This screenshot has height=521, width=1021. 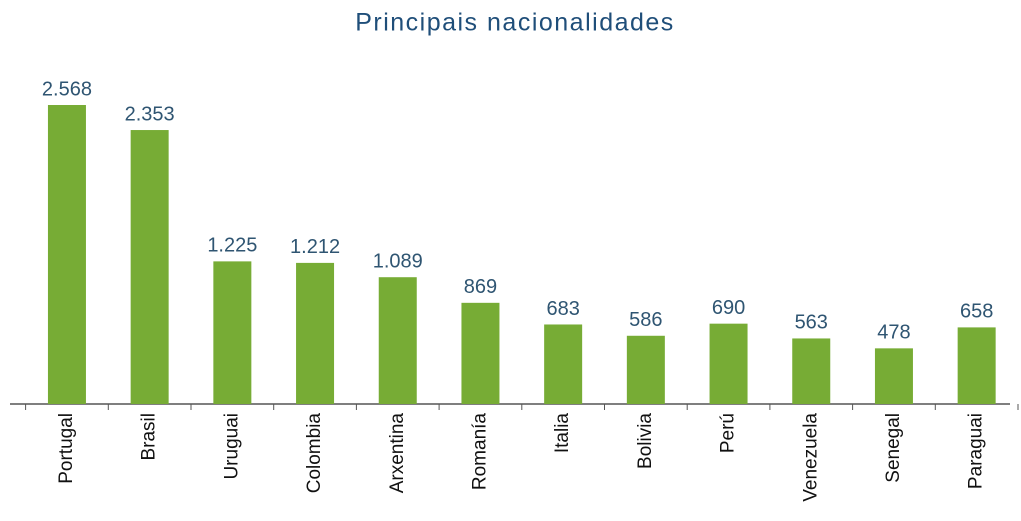 What do you see at coordinates (150, 114) in the screenshot?
I see `value-label: 2.353` at bounding box center [150, 114].